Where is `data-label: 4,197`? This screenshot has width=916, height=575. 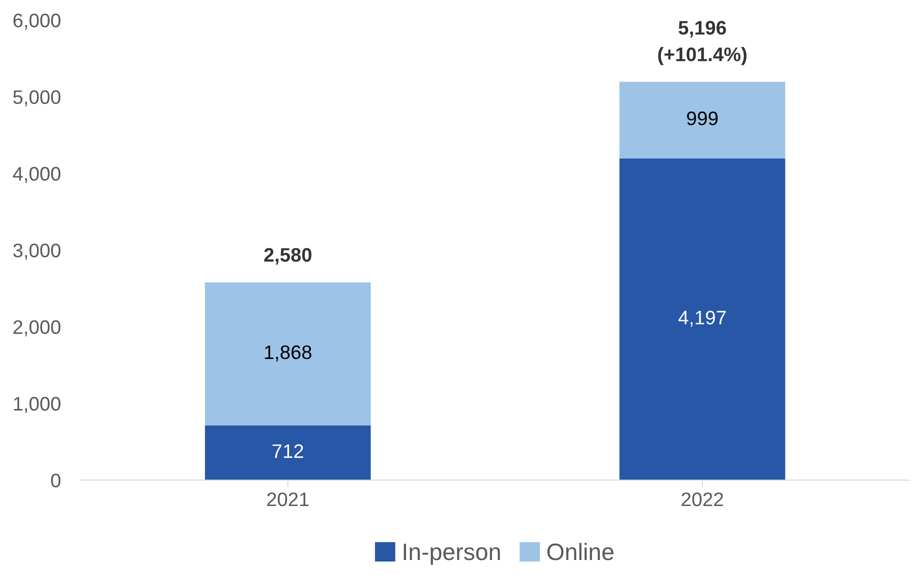
data-label: 4,197 is located at coordinates (702, 318).